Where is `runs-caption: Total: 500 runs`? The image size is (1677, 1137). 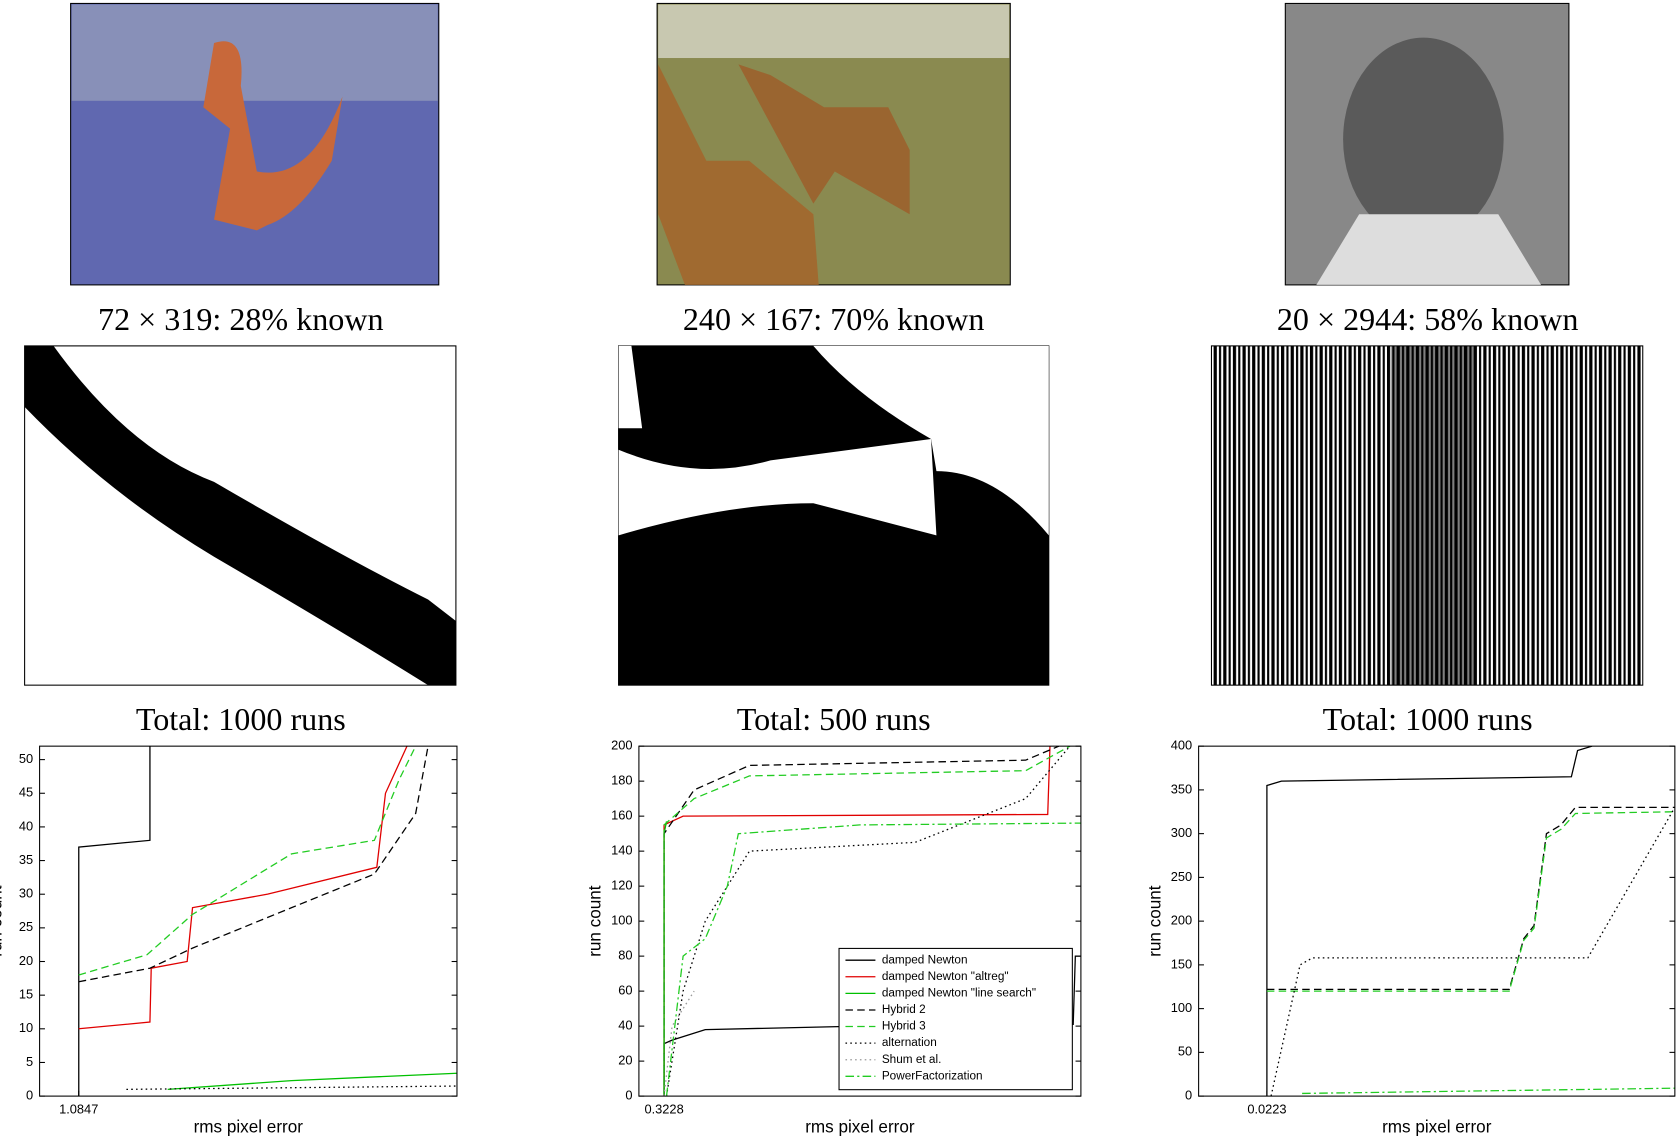 runs-caption: Total: 500 runs is located at coordinates (834, 719).